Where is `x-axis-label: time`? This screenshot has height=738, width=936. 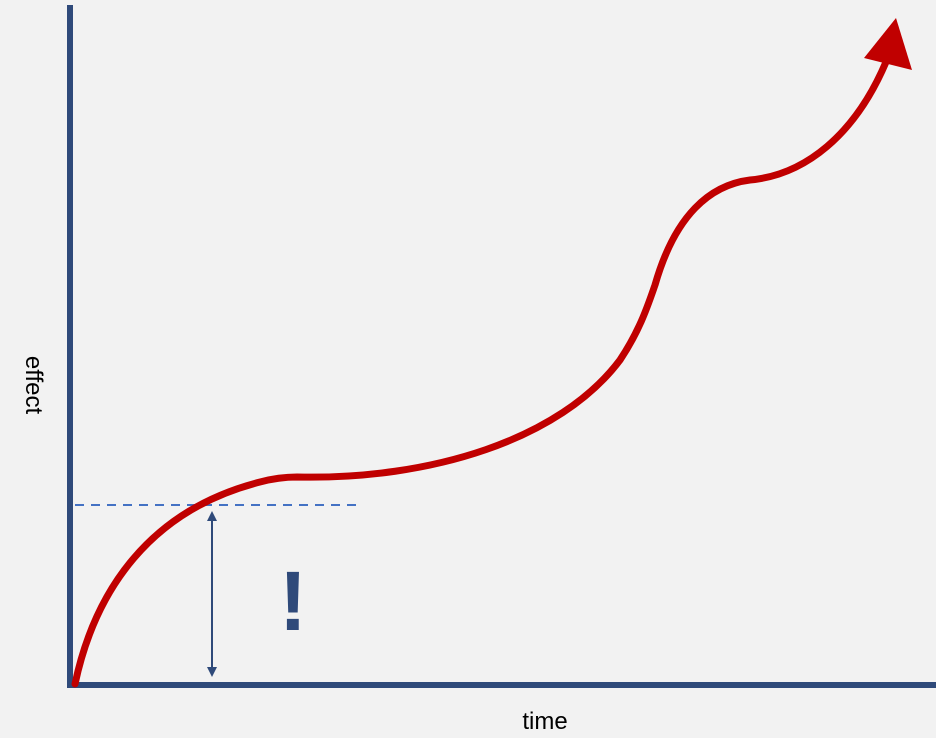 x-axis-label: time is located at coordinates (544, 721).